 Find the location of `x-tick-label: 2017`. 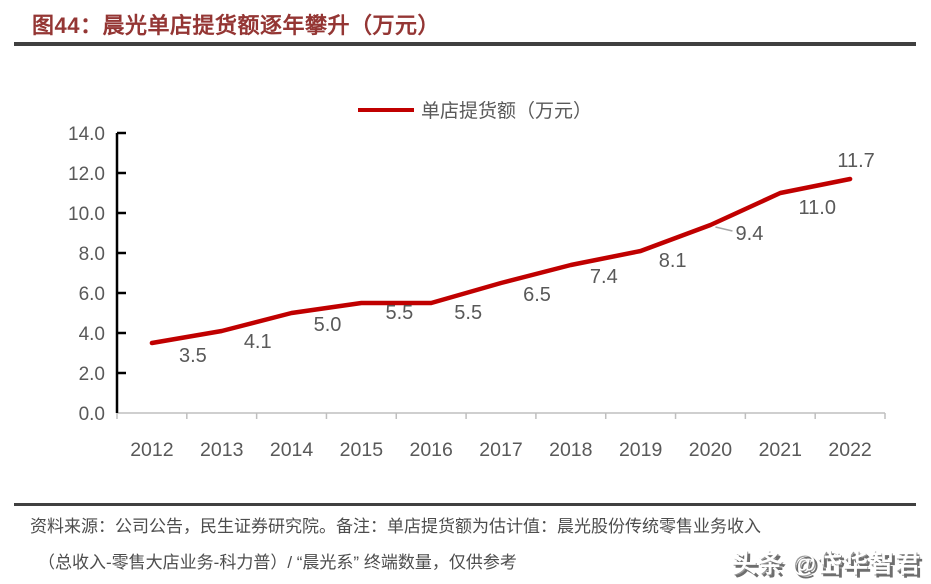

x-tick-label: 2017 is located at coordinates (500, 450).